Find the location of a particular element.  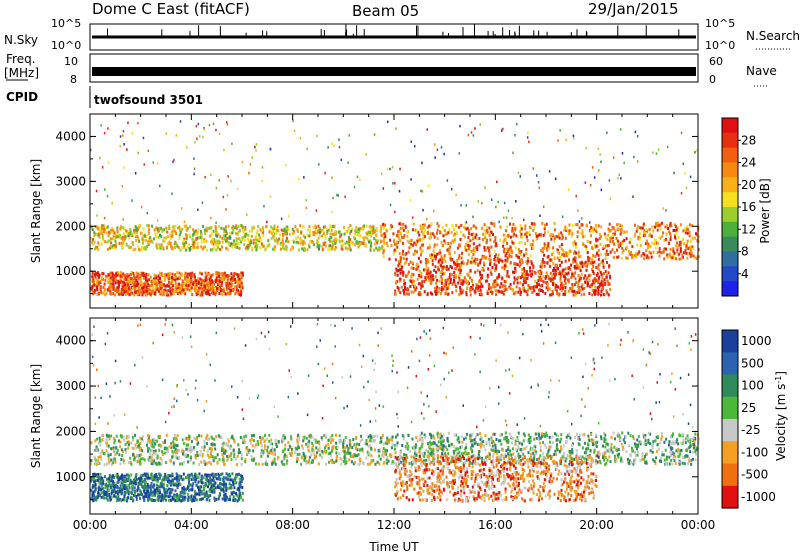

freq-unit-label: [MHz] is located at coordinates (21, 73).